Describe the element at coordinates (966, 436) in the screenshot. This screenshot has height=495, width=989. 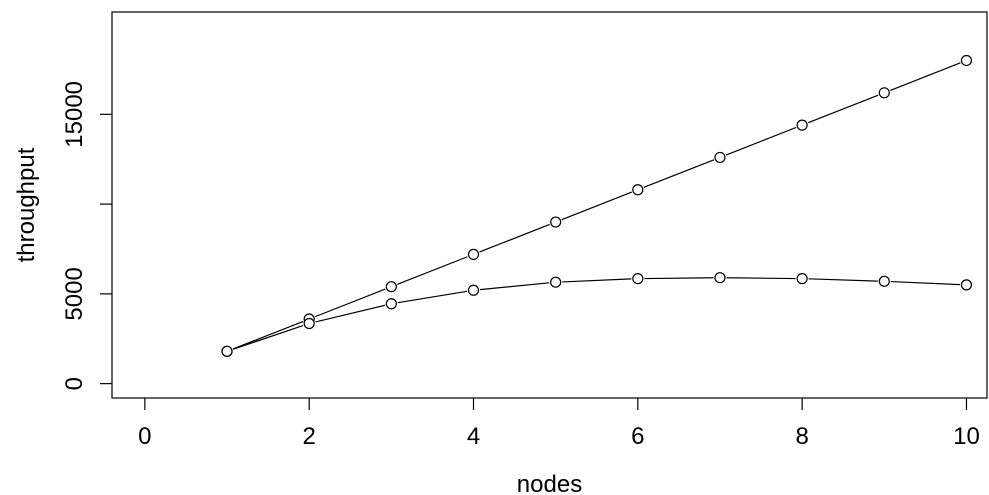
I see `x-tick-label: 10` at that location.